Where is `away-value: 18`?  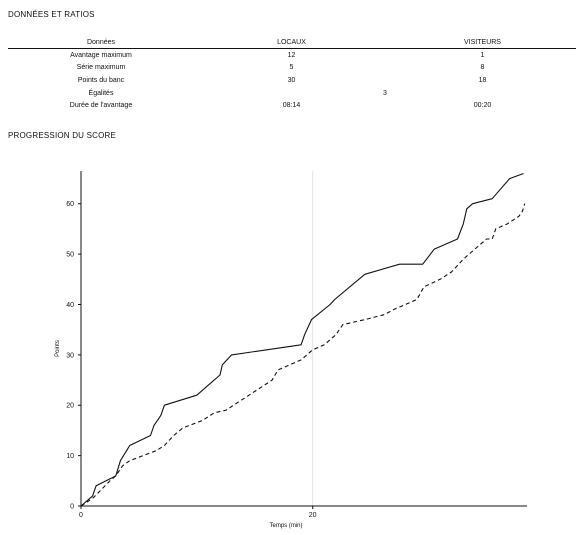 away-value: 18 is located at coordinates (482, 80).